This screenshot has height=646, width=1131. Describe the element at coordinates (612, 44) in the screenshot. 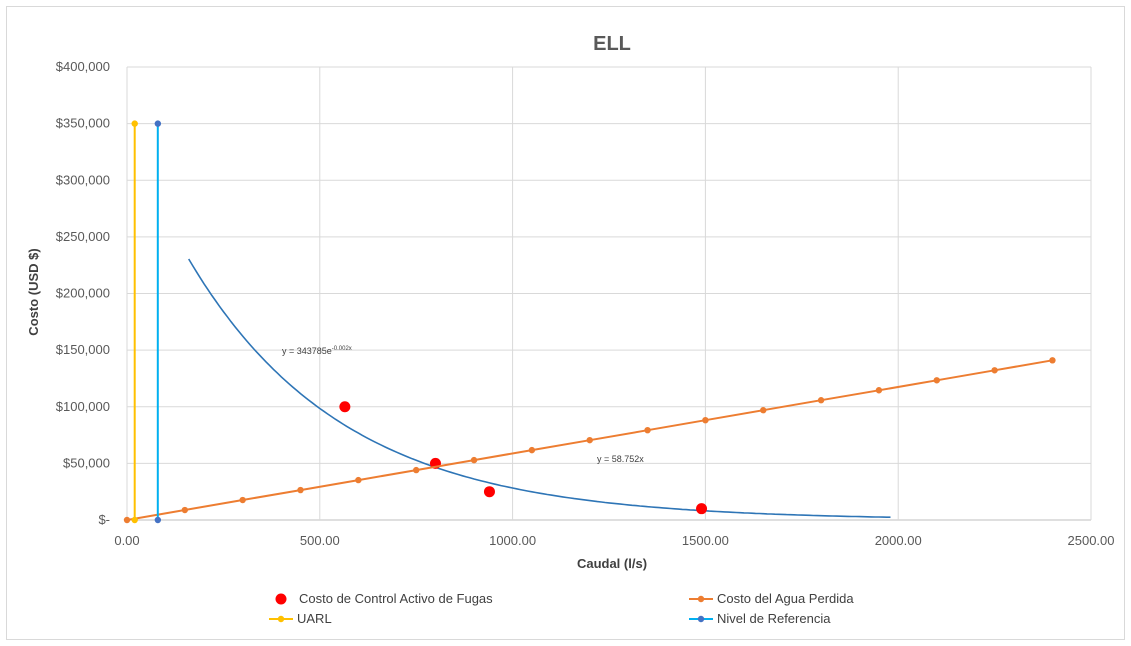

I see `chart-title: ELL` at that location.